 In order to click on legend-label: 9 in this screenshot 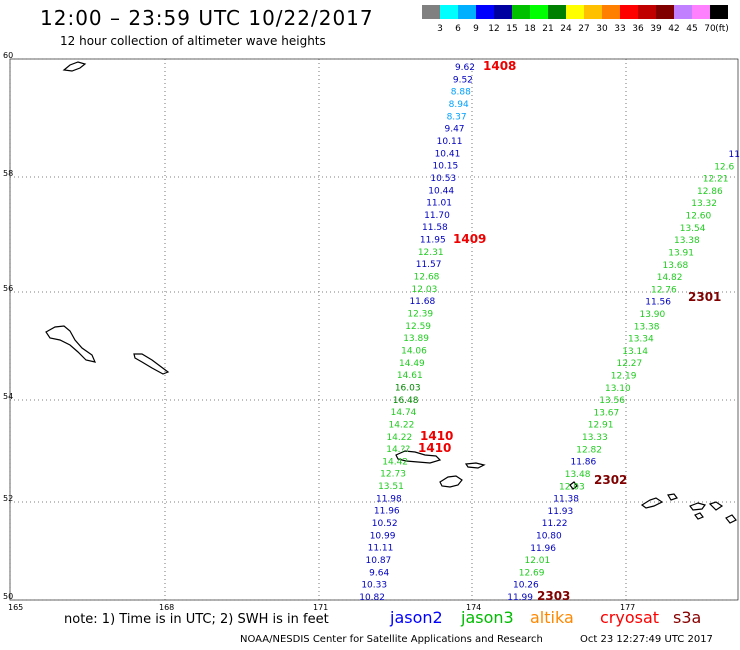, I will do `click(476, 29)`.